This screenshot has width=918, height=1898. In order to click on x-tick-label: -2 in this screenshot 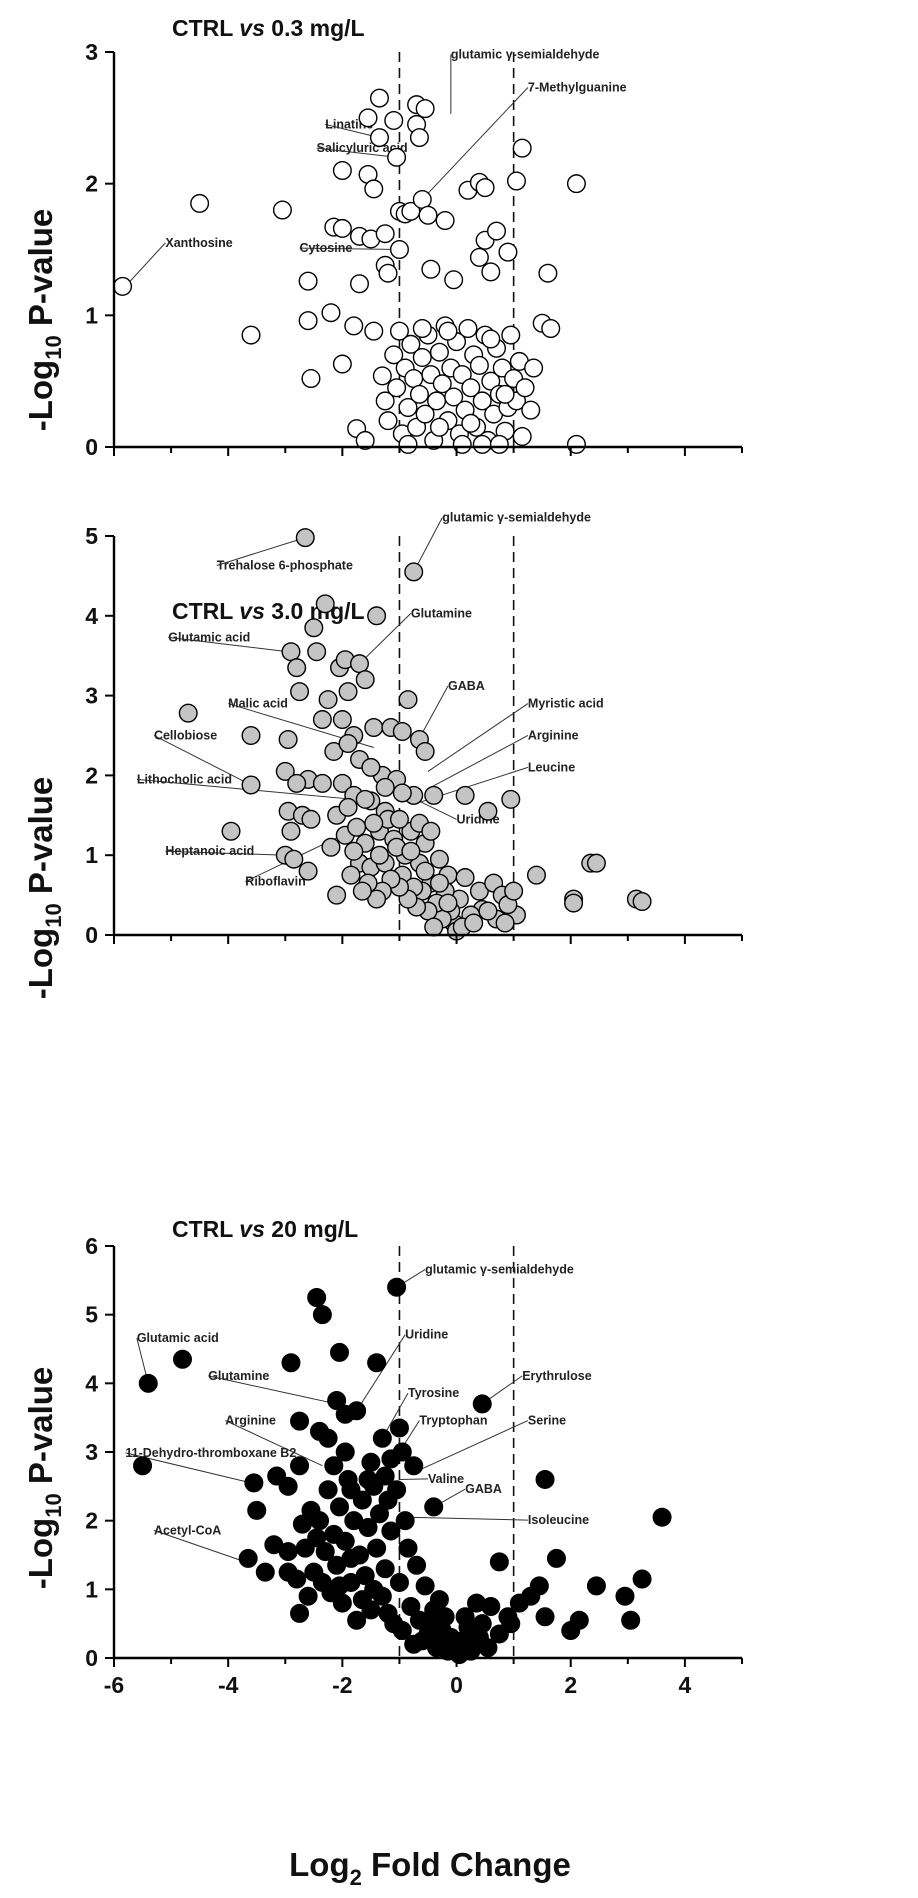, I will do `click(342, 1685)`.